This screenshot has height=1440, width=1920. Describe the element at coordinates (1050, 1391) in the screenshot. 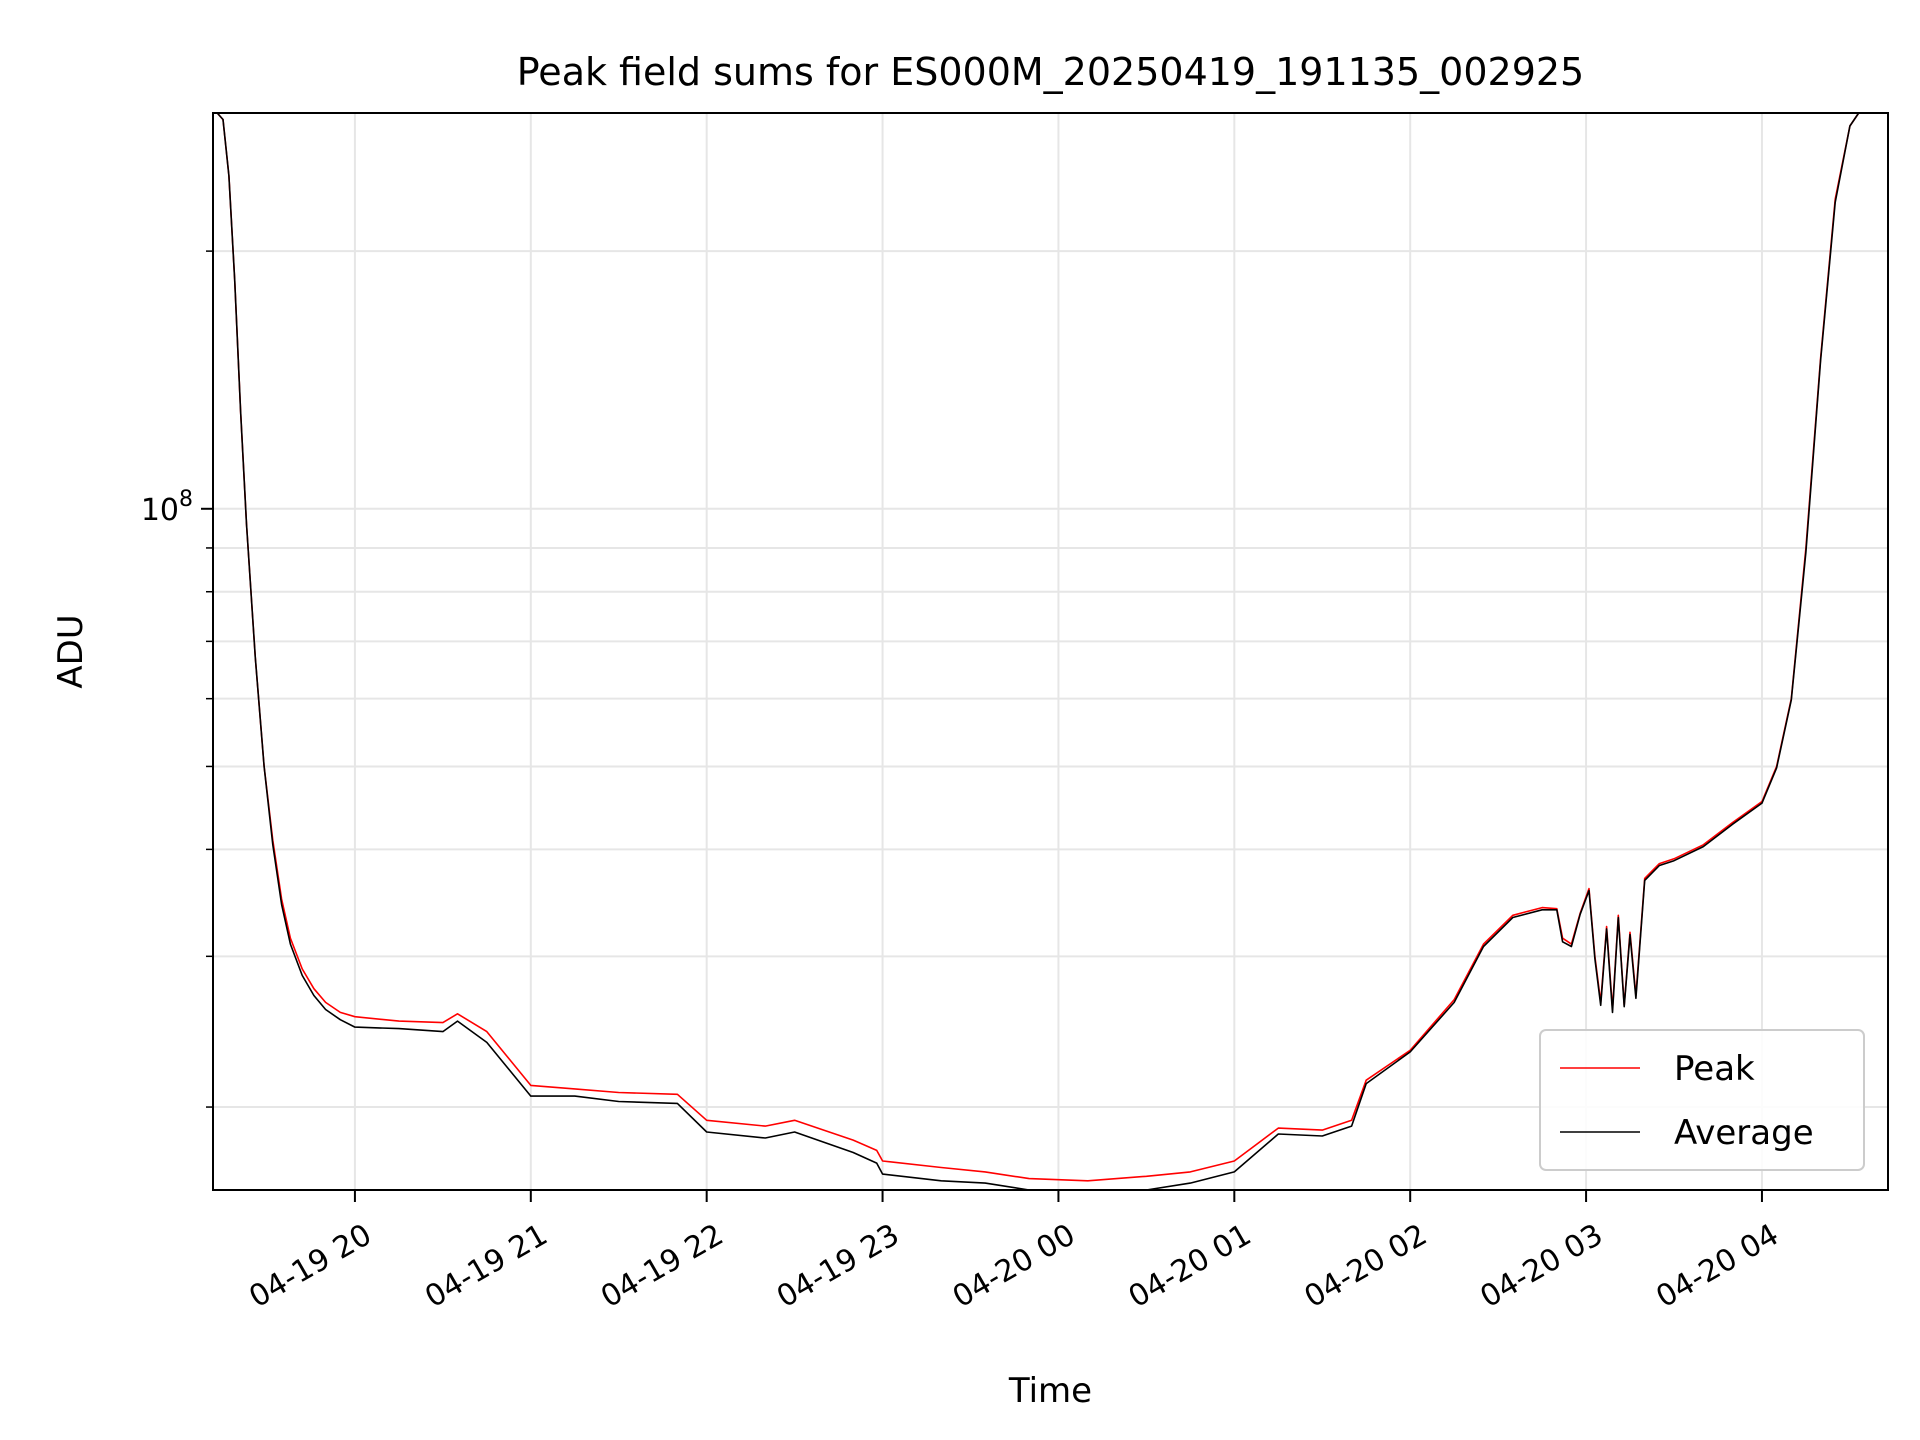

I see `x-axis-label: Time` at that location.